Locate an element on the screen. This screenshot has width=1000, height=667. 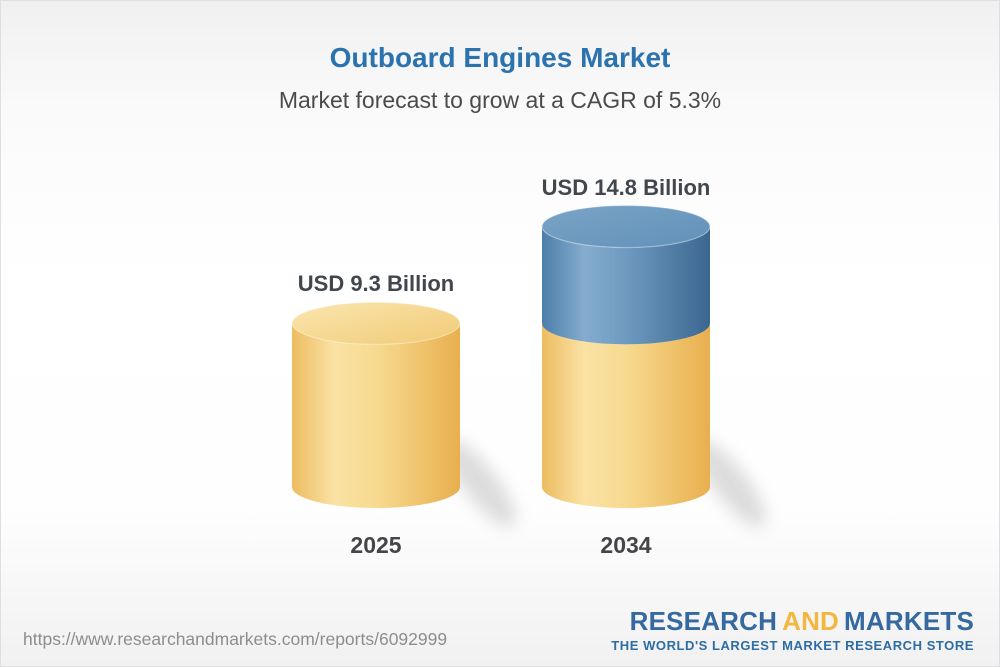
logo-word-and: AND is located at coordinates (811, 621).